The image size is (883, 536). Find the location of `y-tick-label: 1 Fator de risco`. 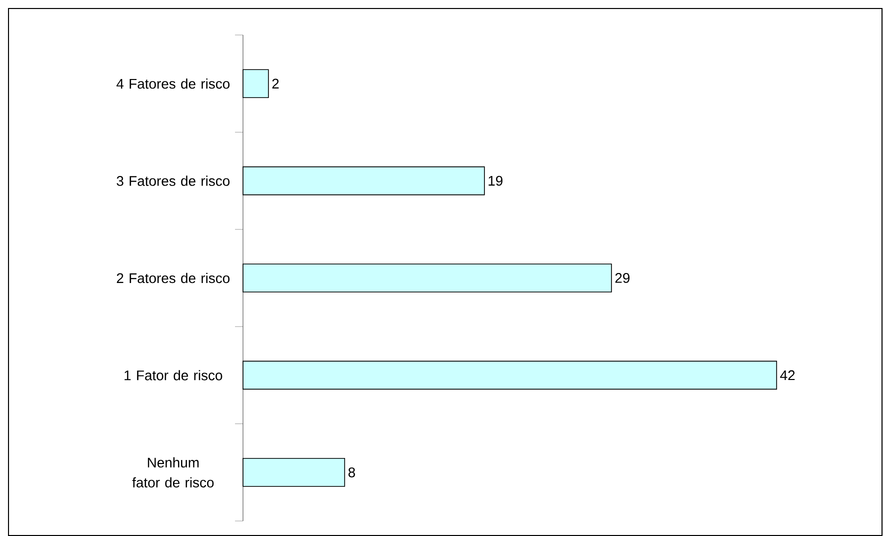

y-tick-label: 1 Fator de risco is located at coordinates (173, 375).